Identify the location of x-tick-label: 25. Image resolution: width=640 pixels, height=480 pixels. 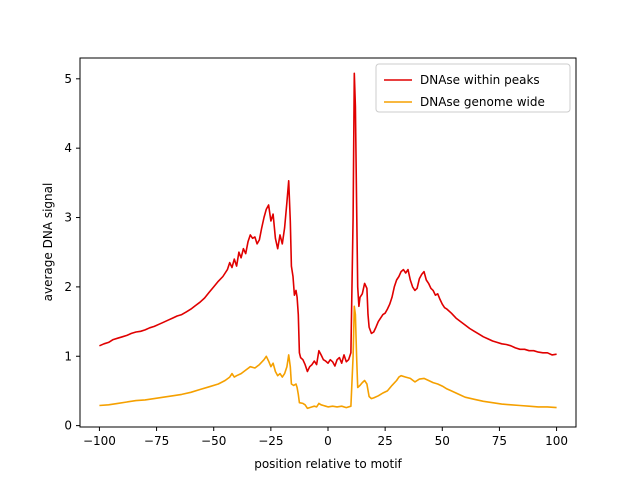
(385, 441).